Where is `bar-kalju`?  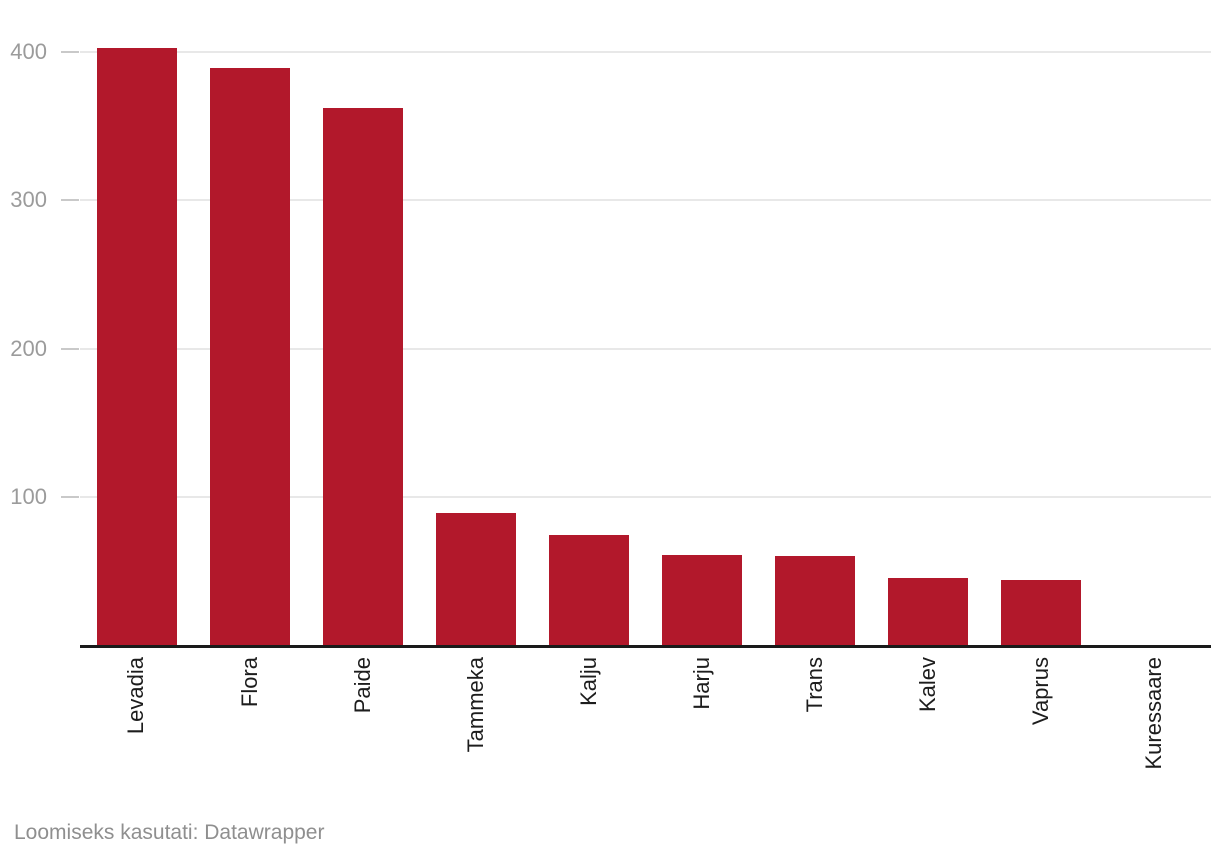
bar-kalju is located at coordinates (588, 590).